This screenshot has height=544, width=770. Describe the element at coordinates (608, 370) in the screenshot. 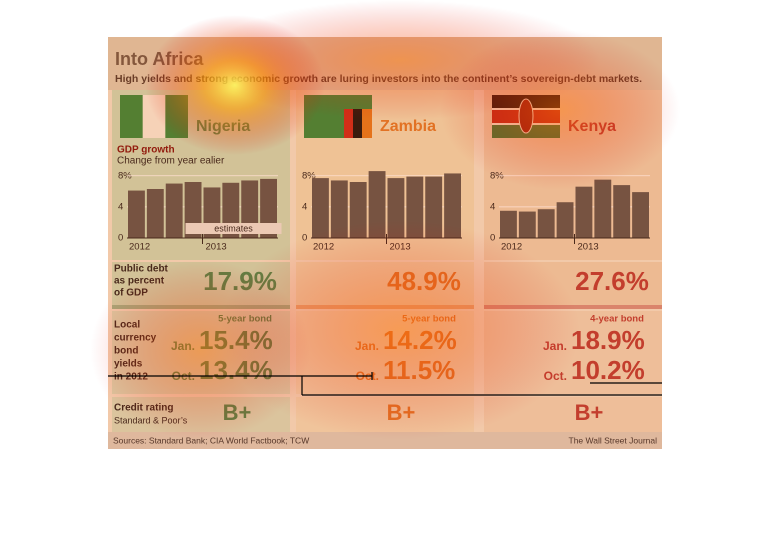

I see `oct-yield: 10.2%` at that location.